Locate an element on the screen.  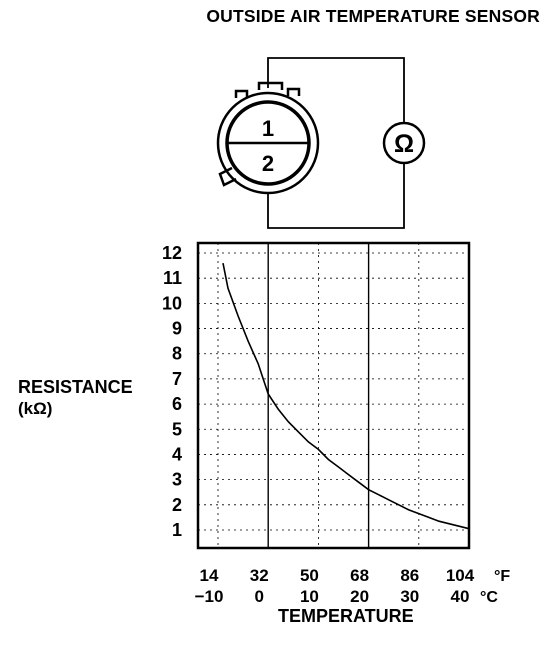
x-unit-celsius: °C is located at coordinates (489, 597).